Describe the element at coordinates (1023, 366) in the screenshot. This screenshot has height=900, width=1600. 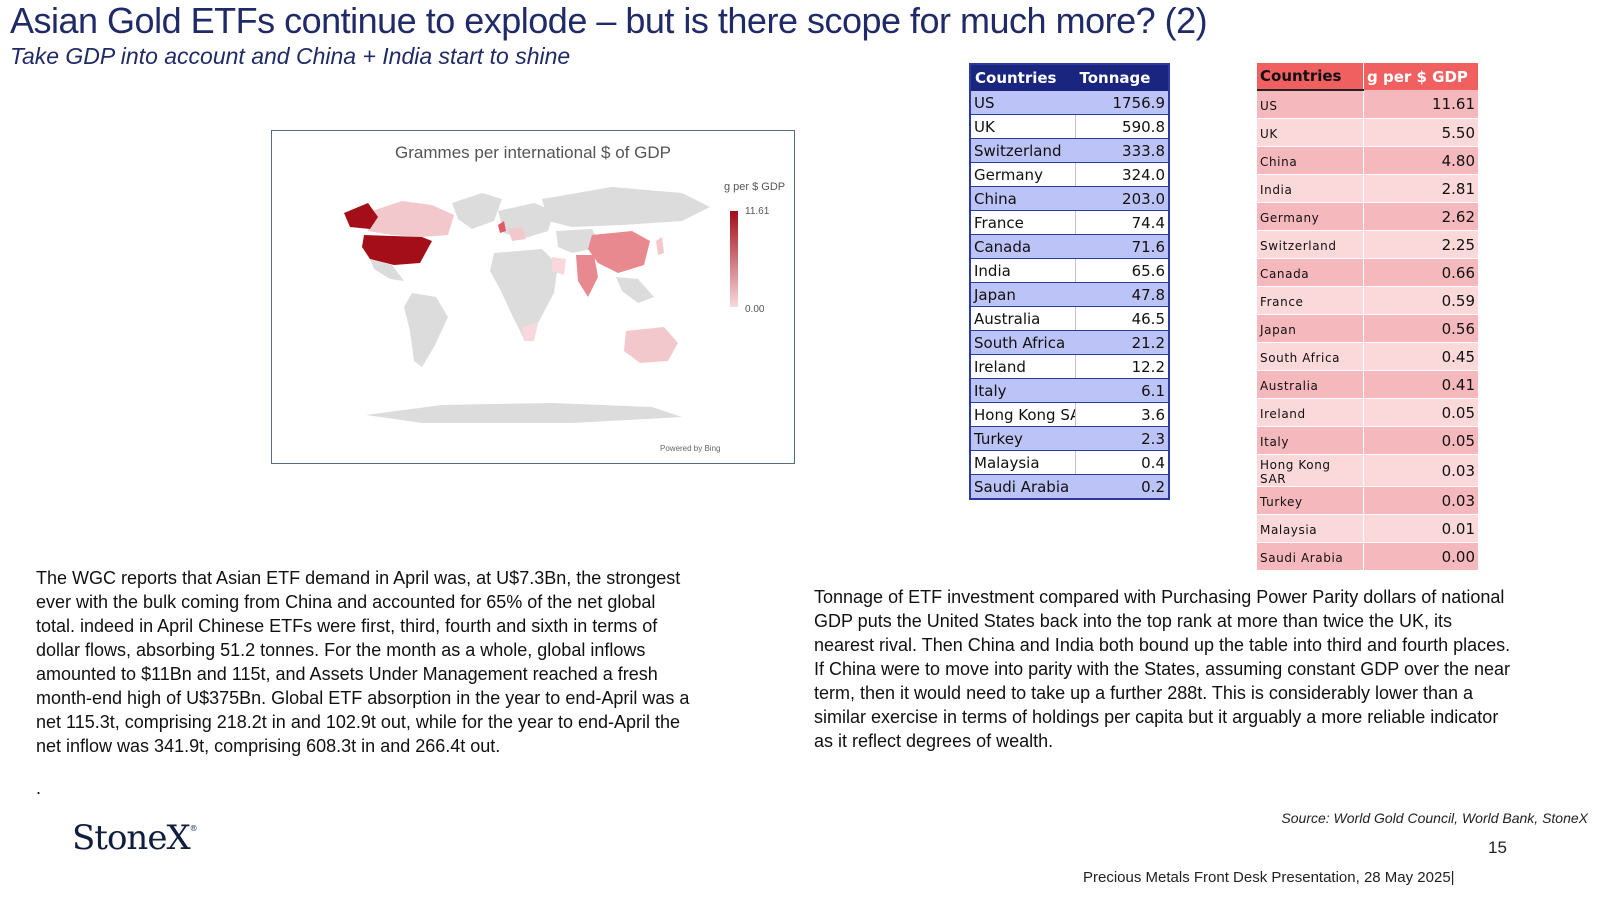
I see `tonnage-table-country-cell: Ireland` at that location.